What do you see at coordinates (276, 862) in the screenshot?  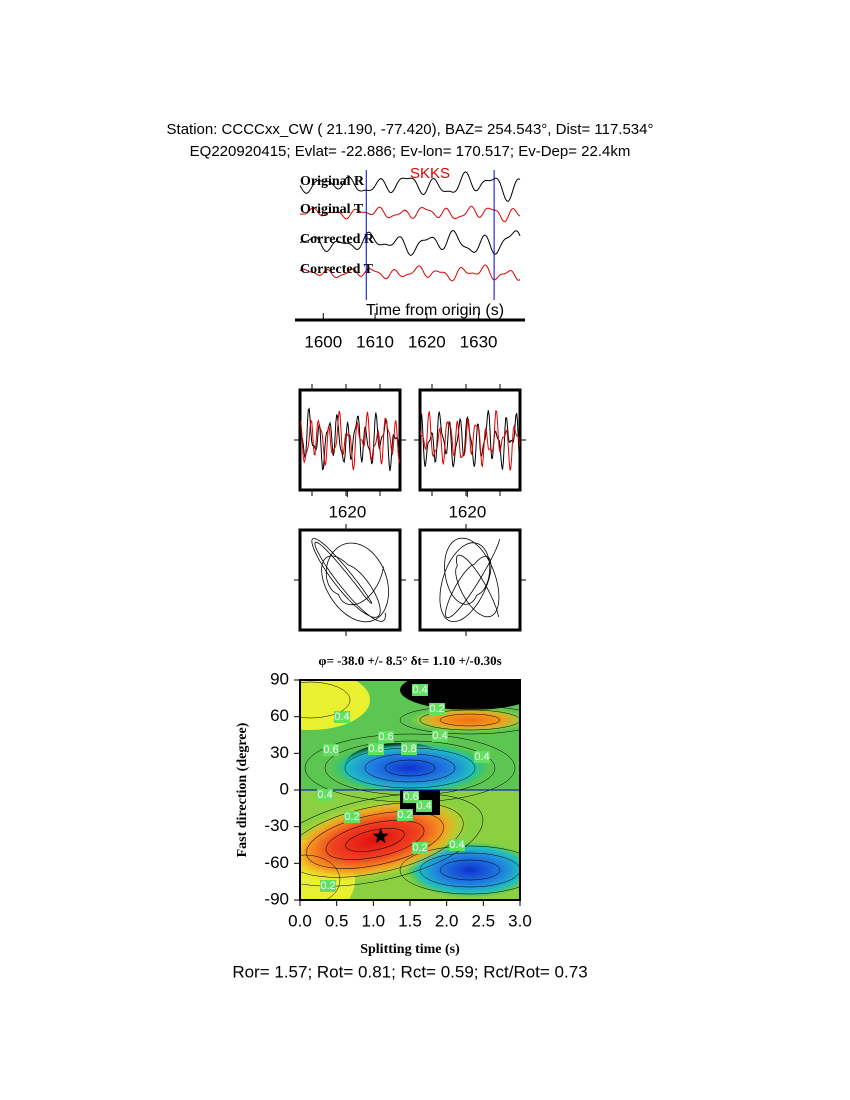 I see `y-tick-label: -60` at bounding box center [276, 862].